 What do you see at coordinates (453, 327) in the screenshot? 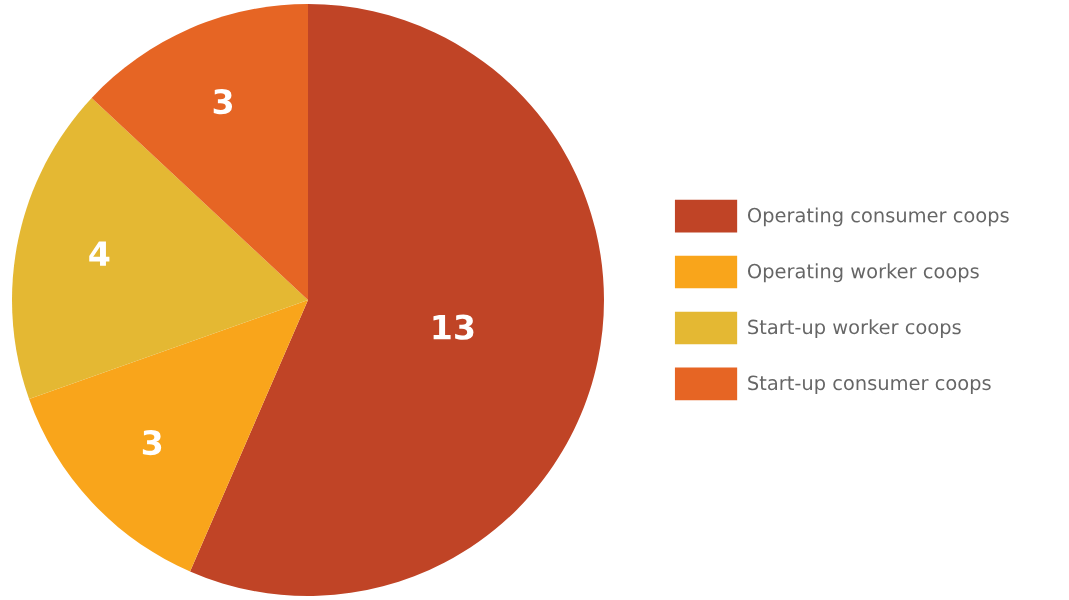
I see `data-label: 13` at bounding box center [453, 327].